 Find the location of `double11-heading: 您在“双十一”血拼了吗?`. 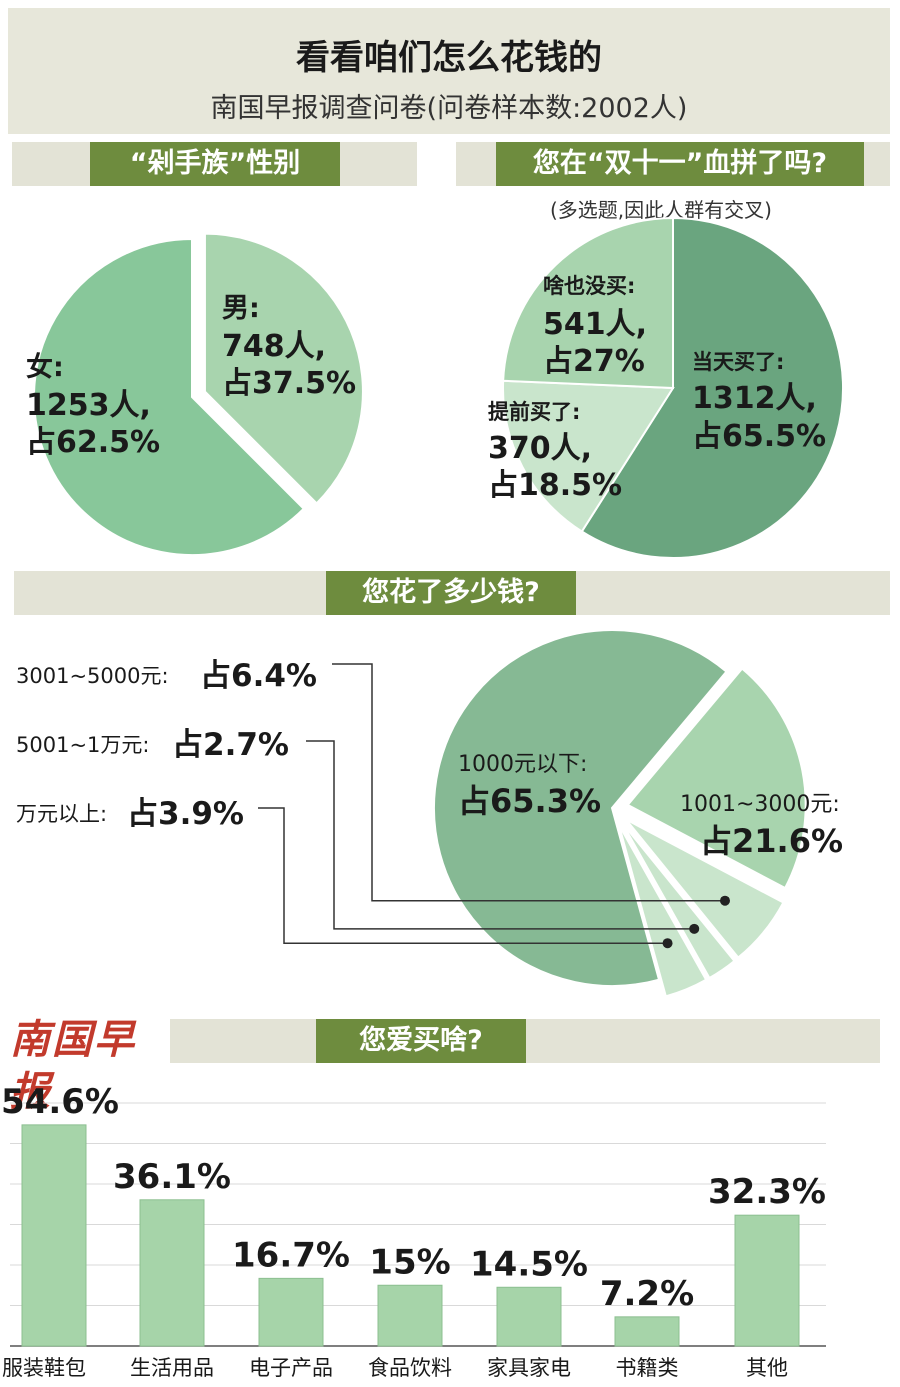

double11-heading: 您在“双十一”血拼了吗? is located at coordinates (680, 164).